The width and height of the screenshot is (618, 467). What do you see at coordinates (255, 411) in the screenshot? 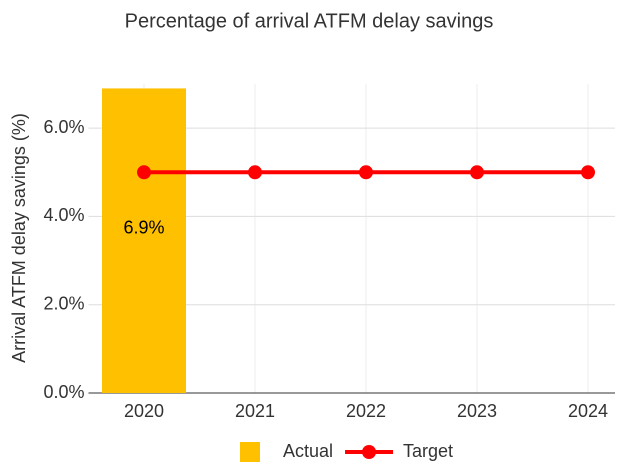
I see `x-tick-label: 2021` at bounding box center [255, 411].